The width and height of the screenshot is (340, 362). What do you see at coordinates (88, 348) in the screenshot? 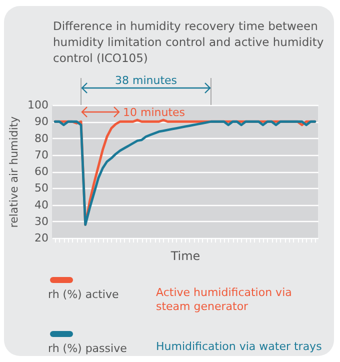
I see `legend-label: rh (%) passive` at bounding box center [88, 348].